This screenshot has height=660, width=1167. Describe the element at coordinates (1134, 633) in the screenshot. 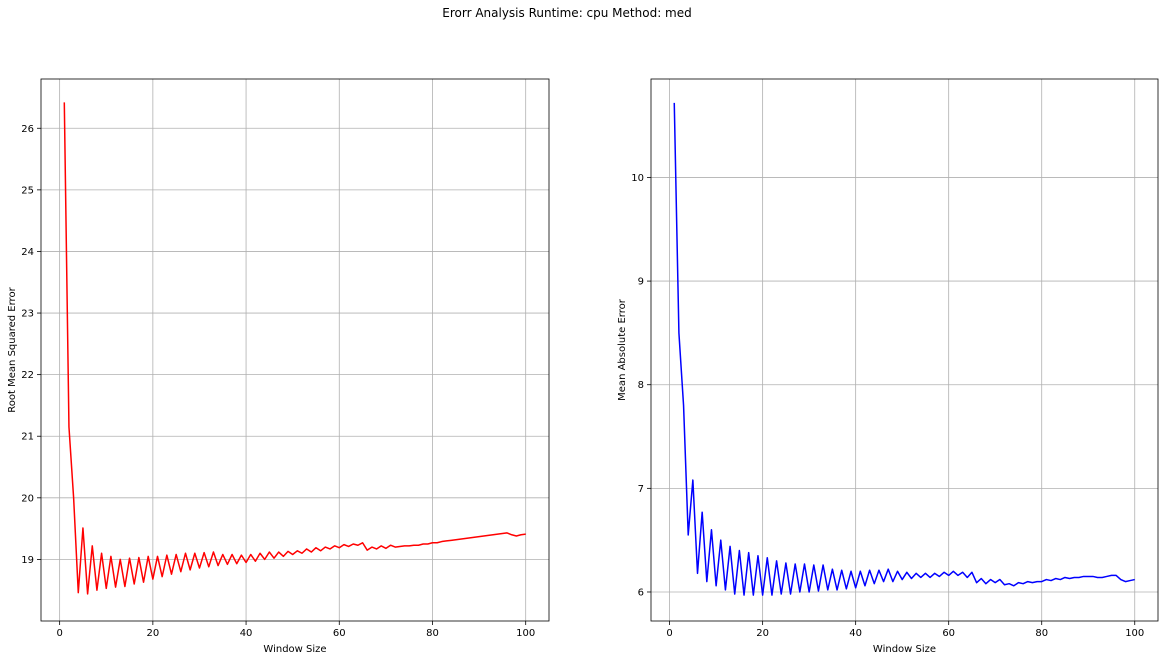

I see `mae-x-tick-label: 100` at that location.